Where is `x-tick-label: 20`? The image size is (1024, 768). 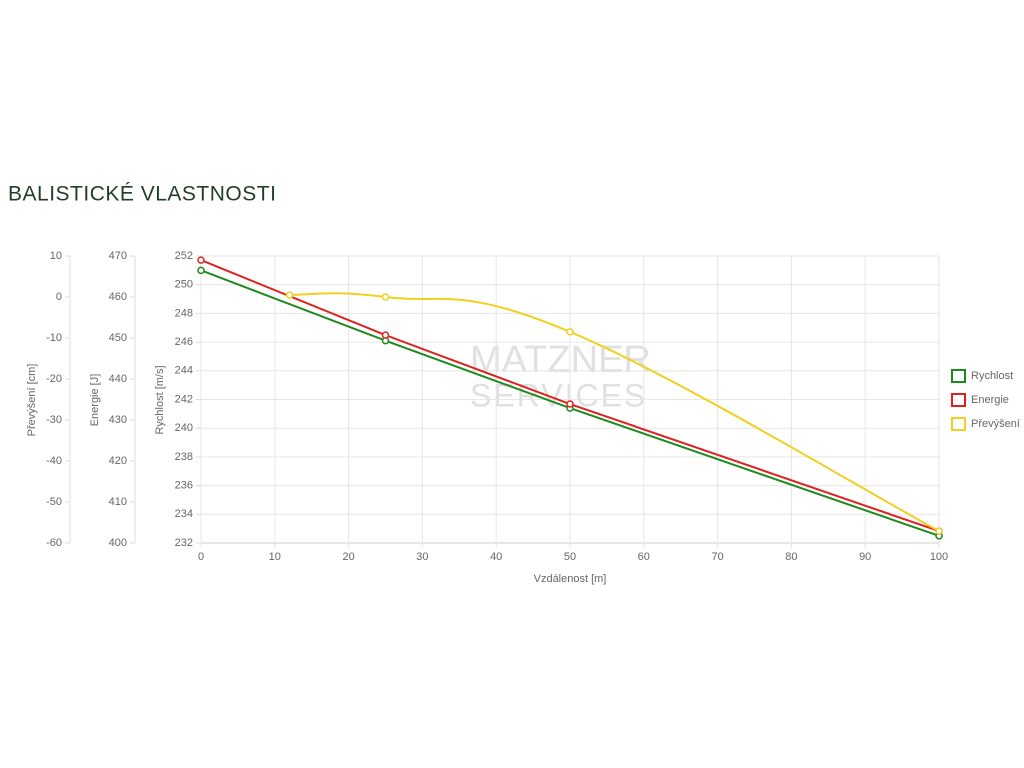
x-tick-label: 20 is located at coordinates (348, 557).